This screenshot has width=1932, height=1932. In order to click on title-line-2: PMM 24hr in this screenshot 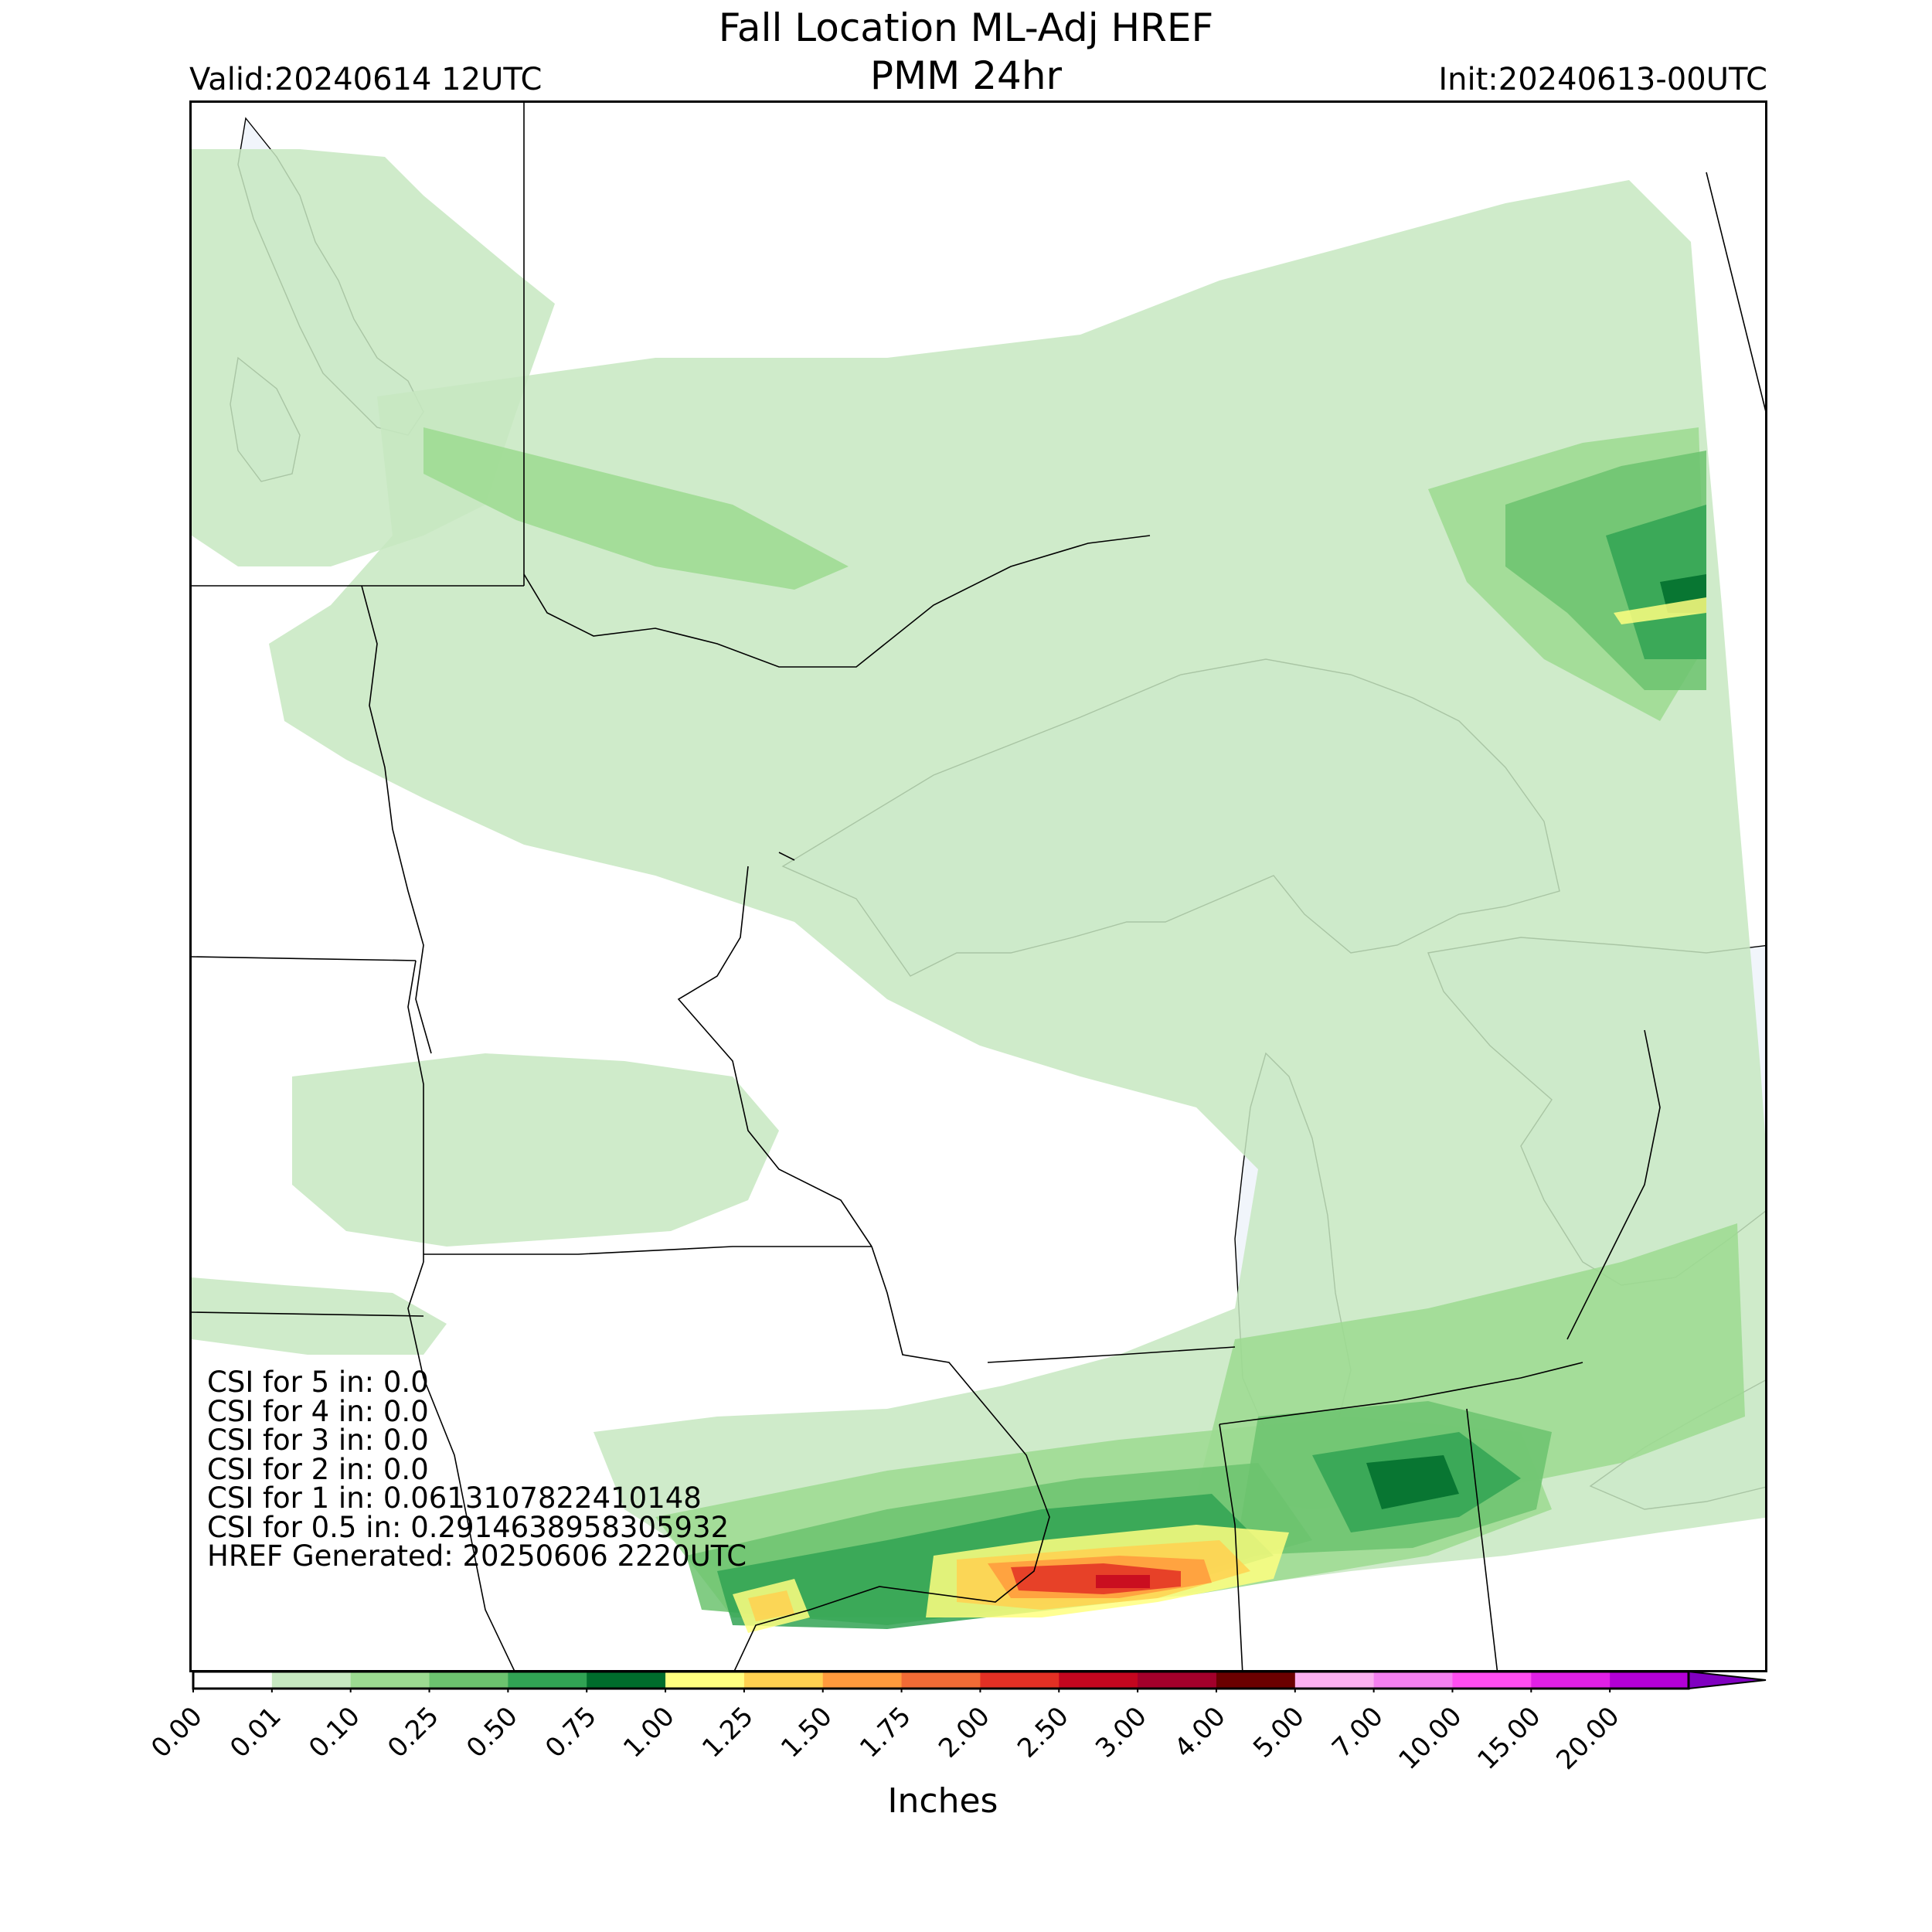, I will do `click(966, 75)`.